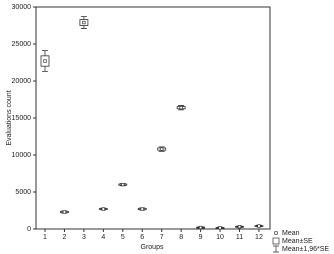  What do you see at coordinates (22, 44) in the screenshot?
I see `y-tick-label: 25000` at bounding box center [22, 44].